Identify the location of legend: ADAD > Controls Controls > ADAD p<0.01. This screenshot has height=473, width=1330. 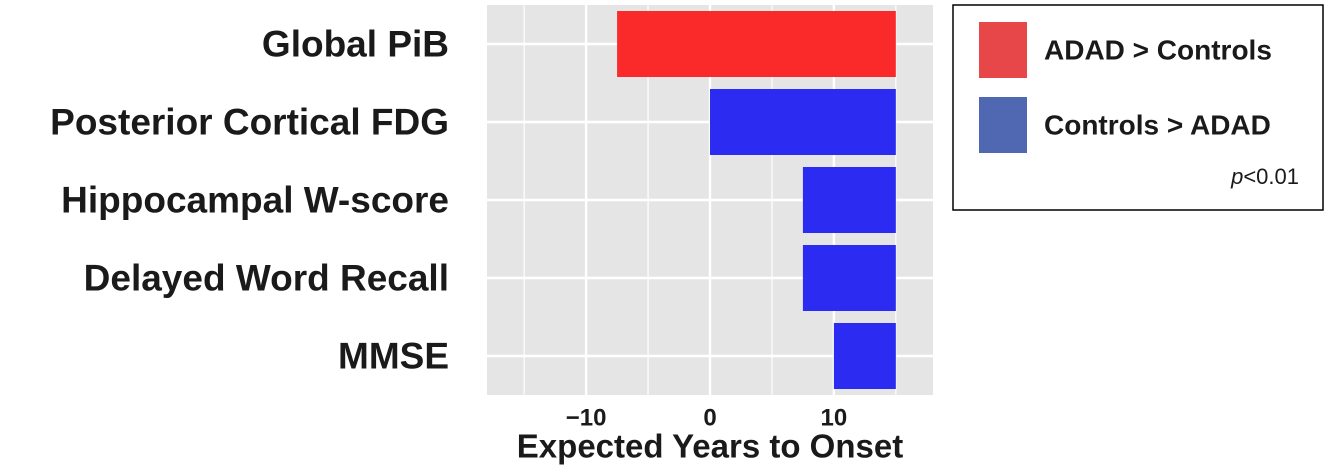
(1138, 107).